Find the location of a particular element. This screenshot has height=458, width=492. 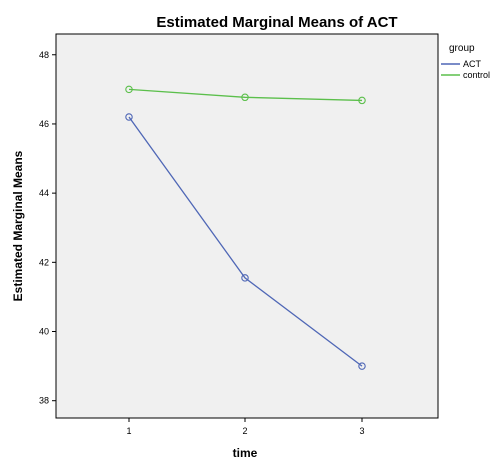

y-tick-label: 40 is located at coordinates (44, 332).